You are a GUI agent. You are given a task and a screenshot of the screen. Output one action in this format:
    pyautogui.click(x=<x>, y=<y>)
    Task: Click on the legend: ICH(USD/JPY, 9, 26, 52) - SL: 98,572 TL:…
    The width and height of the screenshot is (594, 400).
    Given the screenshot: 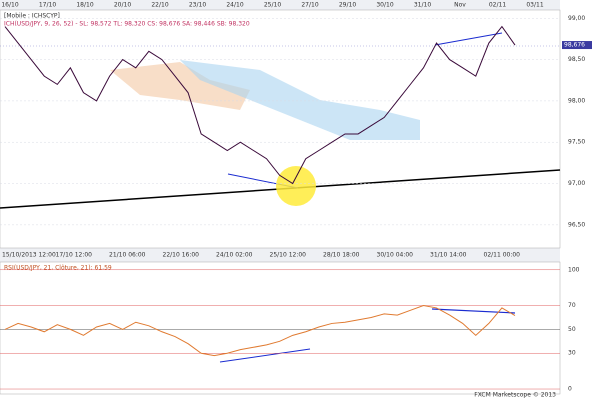 What is the action you would take?
    pyautogui.click(x=127, y=24)
    